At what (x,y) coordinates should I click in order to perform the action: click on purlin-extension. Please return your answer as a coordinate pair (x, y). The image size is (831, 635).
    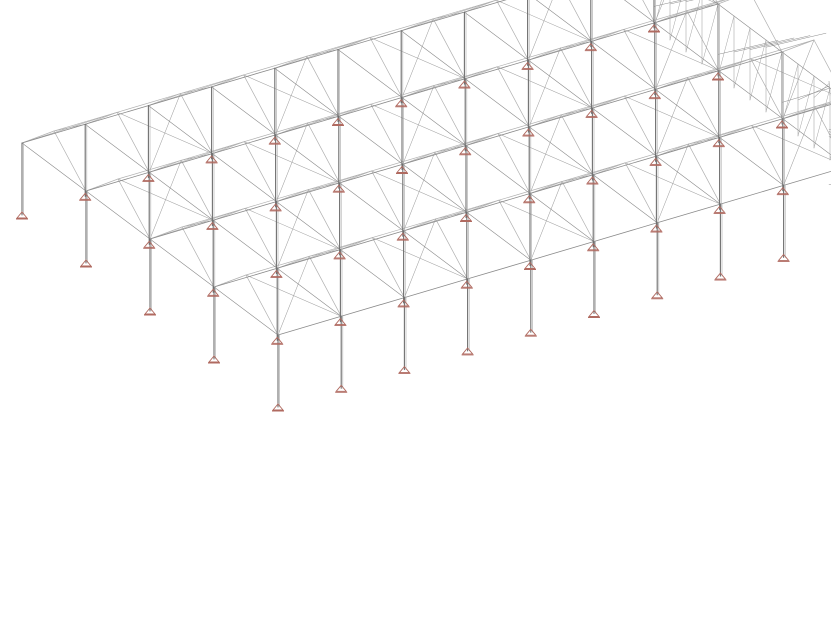
    Looking at the image, I should click on (679, 2).